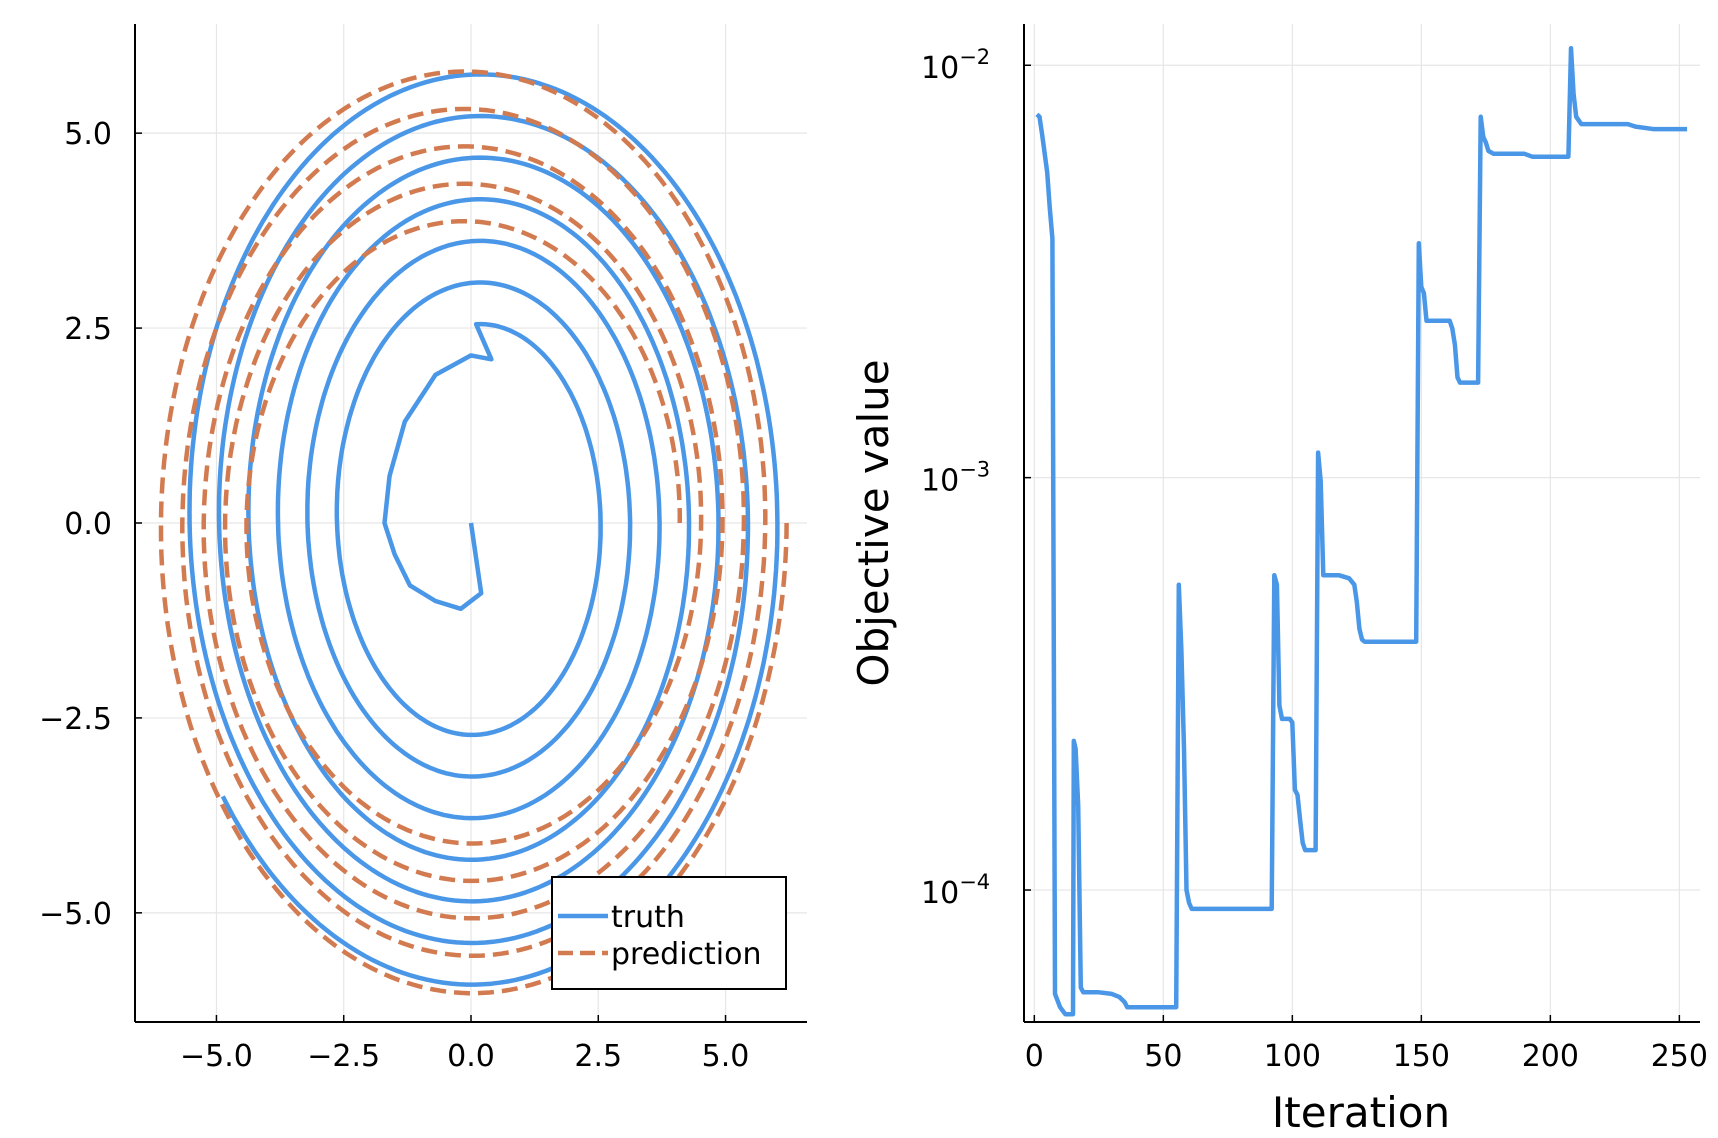  What do you see at coordinates (75, 914) in the screenshot?
I see `y-tick-label: −5.0` at bounding box center [75, 914].